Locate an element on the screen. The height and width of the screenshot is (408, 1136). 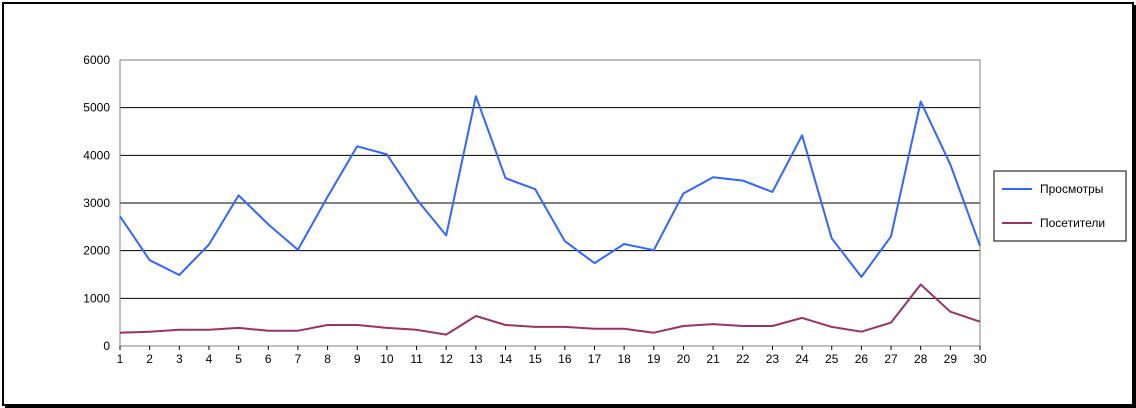
x-tick-label: 7 is located at coordinates (298, 359).